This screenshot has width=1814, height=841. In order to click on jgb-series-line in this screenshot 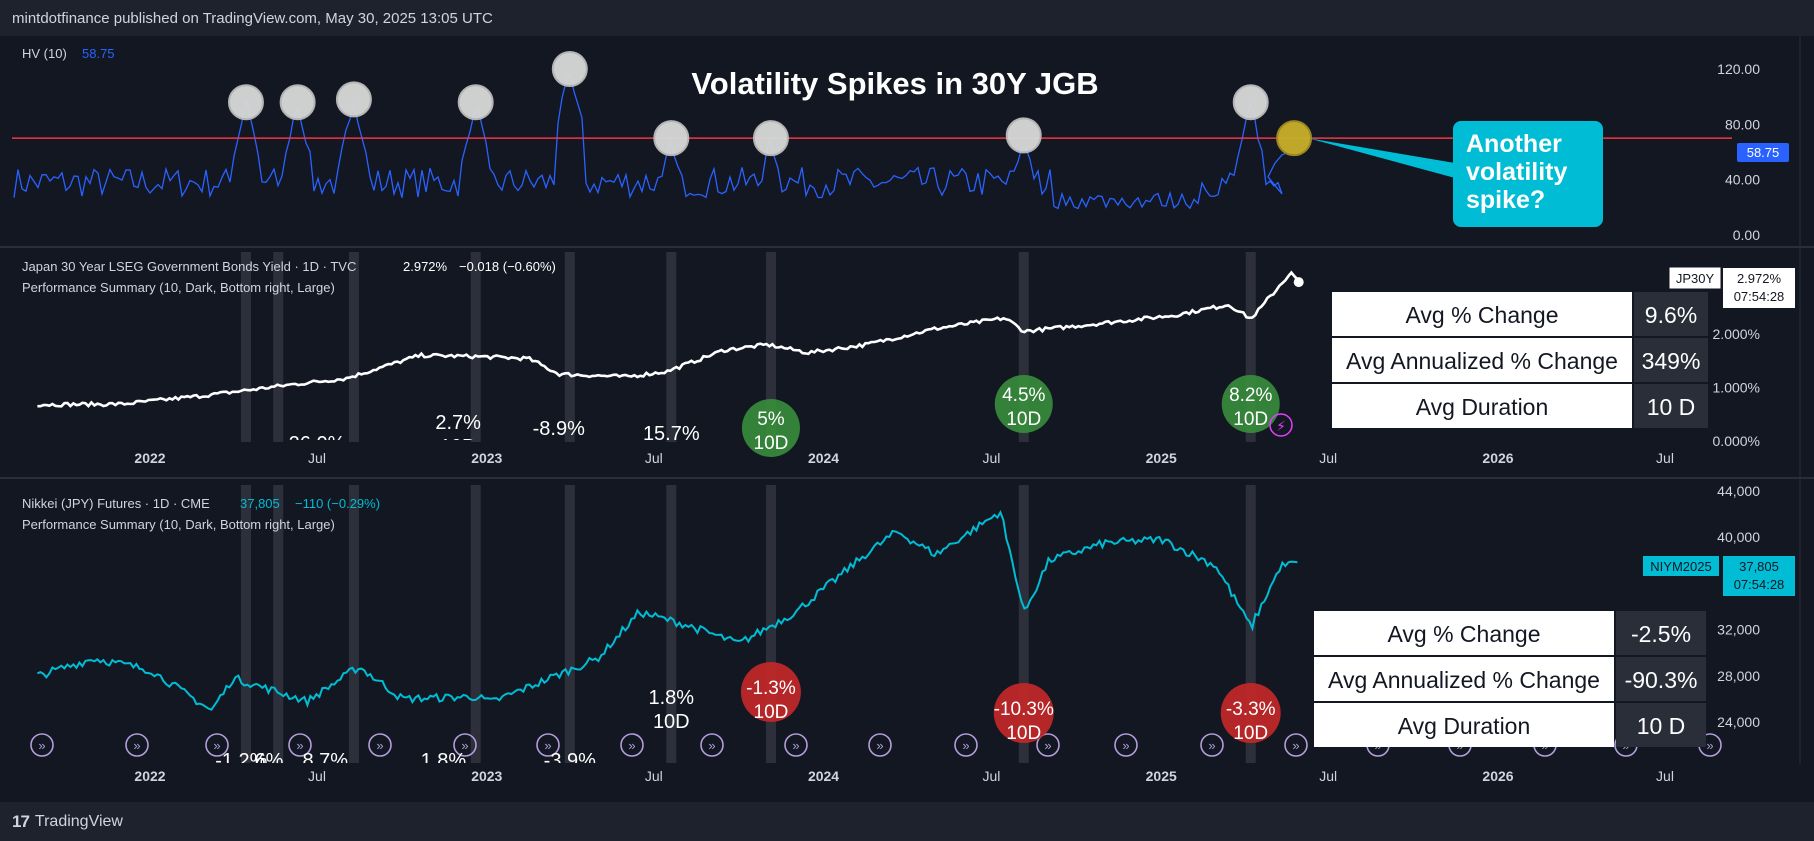, I will do `click(668, 339)`.